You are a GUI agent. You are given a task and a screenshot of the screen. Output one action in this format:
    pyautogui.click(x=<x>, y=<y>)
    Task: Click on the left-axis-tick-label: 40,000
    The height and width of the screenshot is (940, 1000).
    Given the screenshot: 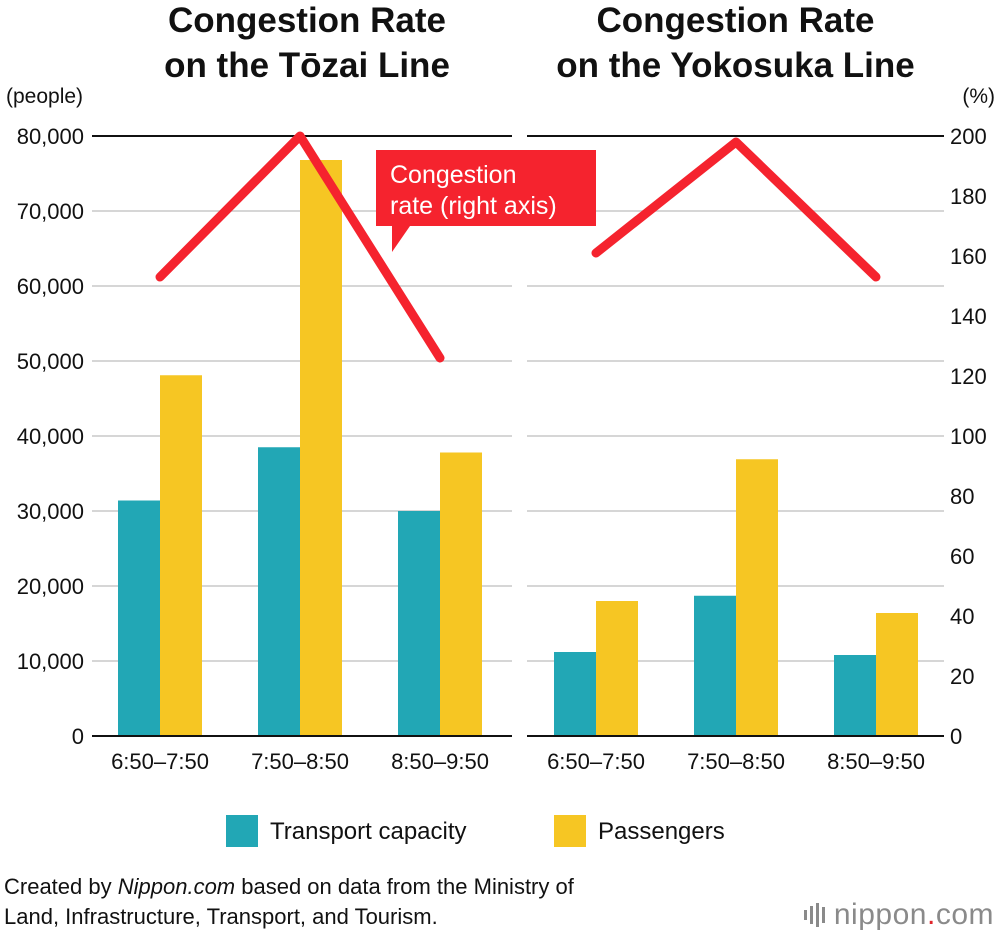 What is the action you would take?
    pyautogui.click(x=50, y=436)
    